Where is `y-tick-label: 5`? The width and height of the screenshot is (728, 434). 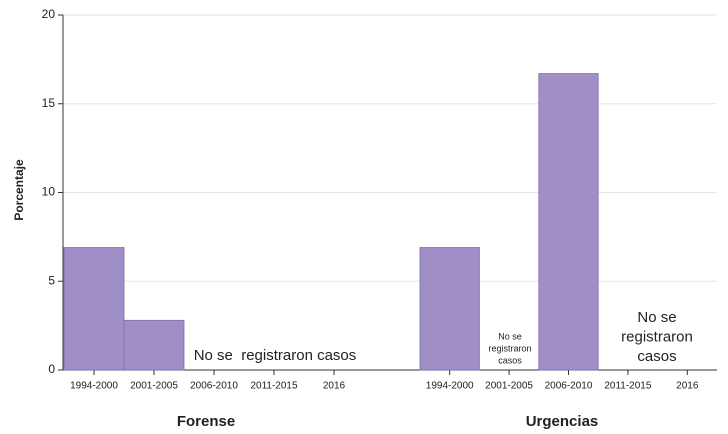
y-tick-label: 5 is located at coordinates (51, 280).